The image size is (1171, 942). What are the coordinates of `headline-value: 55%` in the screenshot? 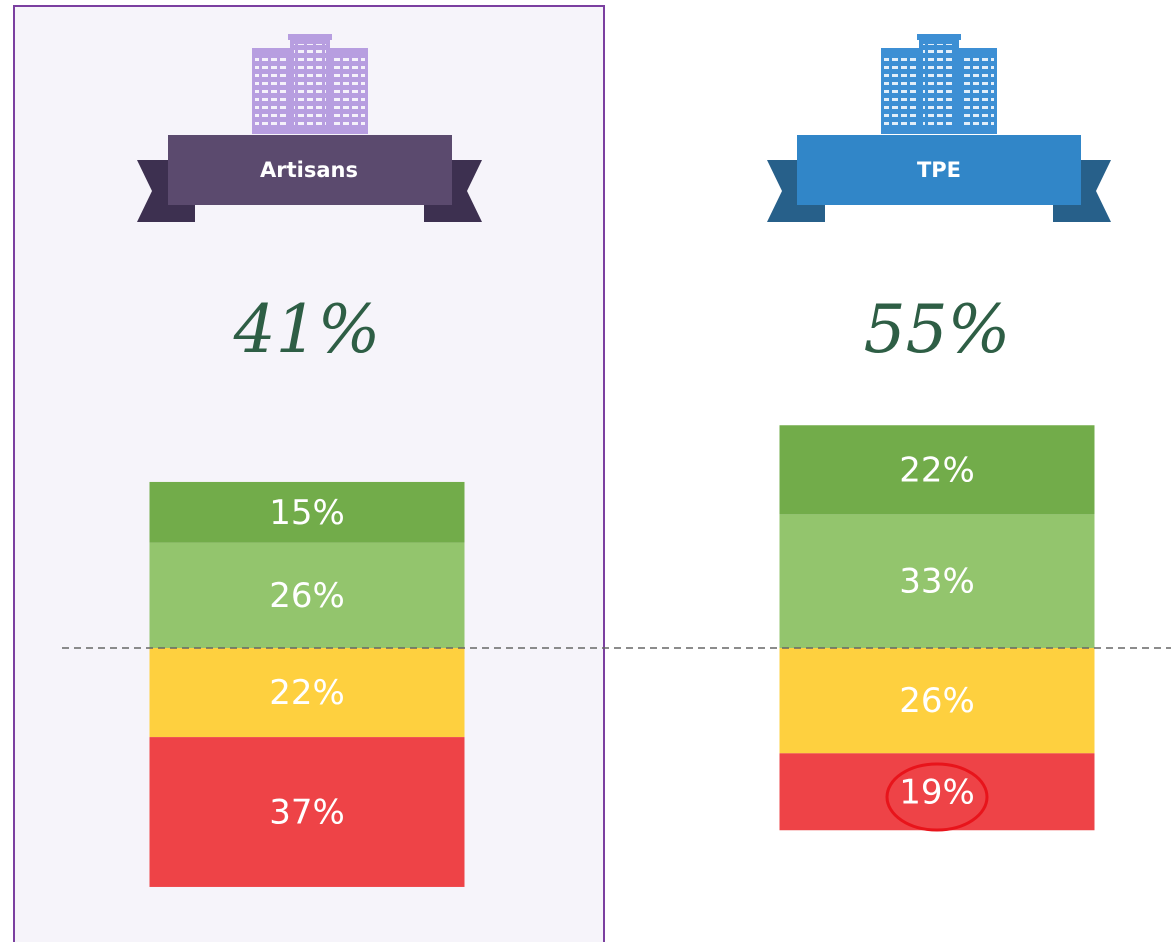 It's located at (937, 329).